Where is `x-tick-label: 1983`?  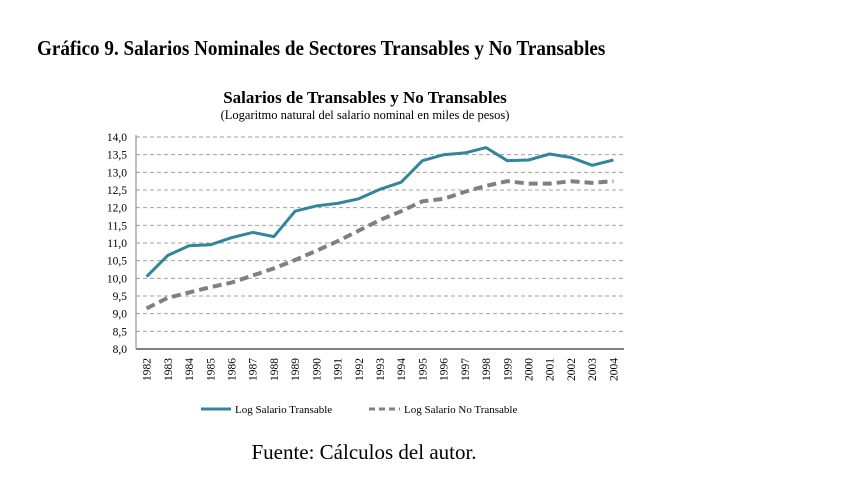 x-tick-label: 1983 is located at coordinates (169, 369).